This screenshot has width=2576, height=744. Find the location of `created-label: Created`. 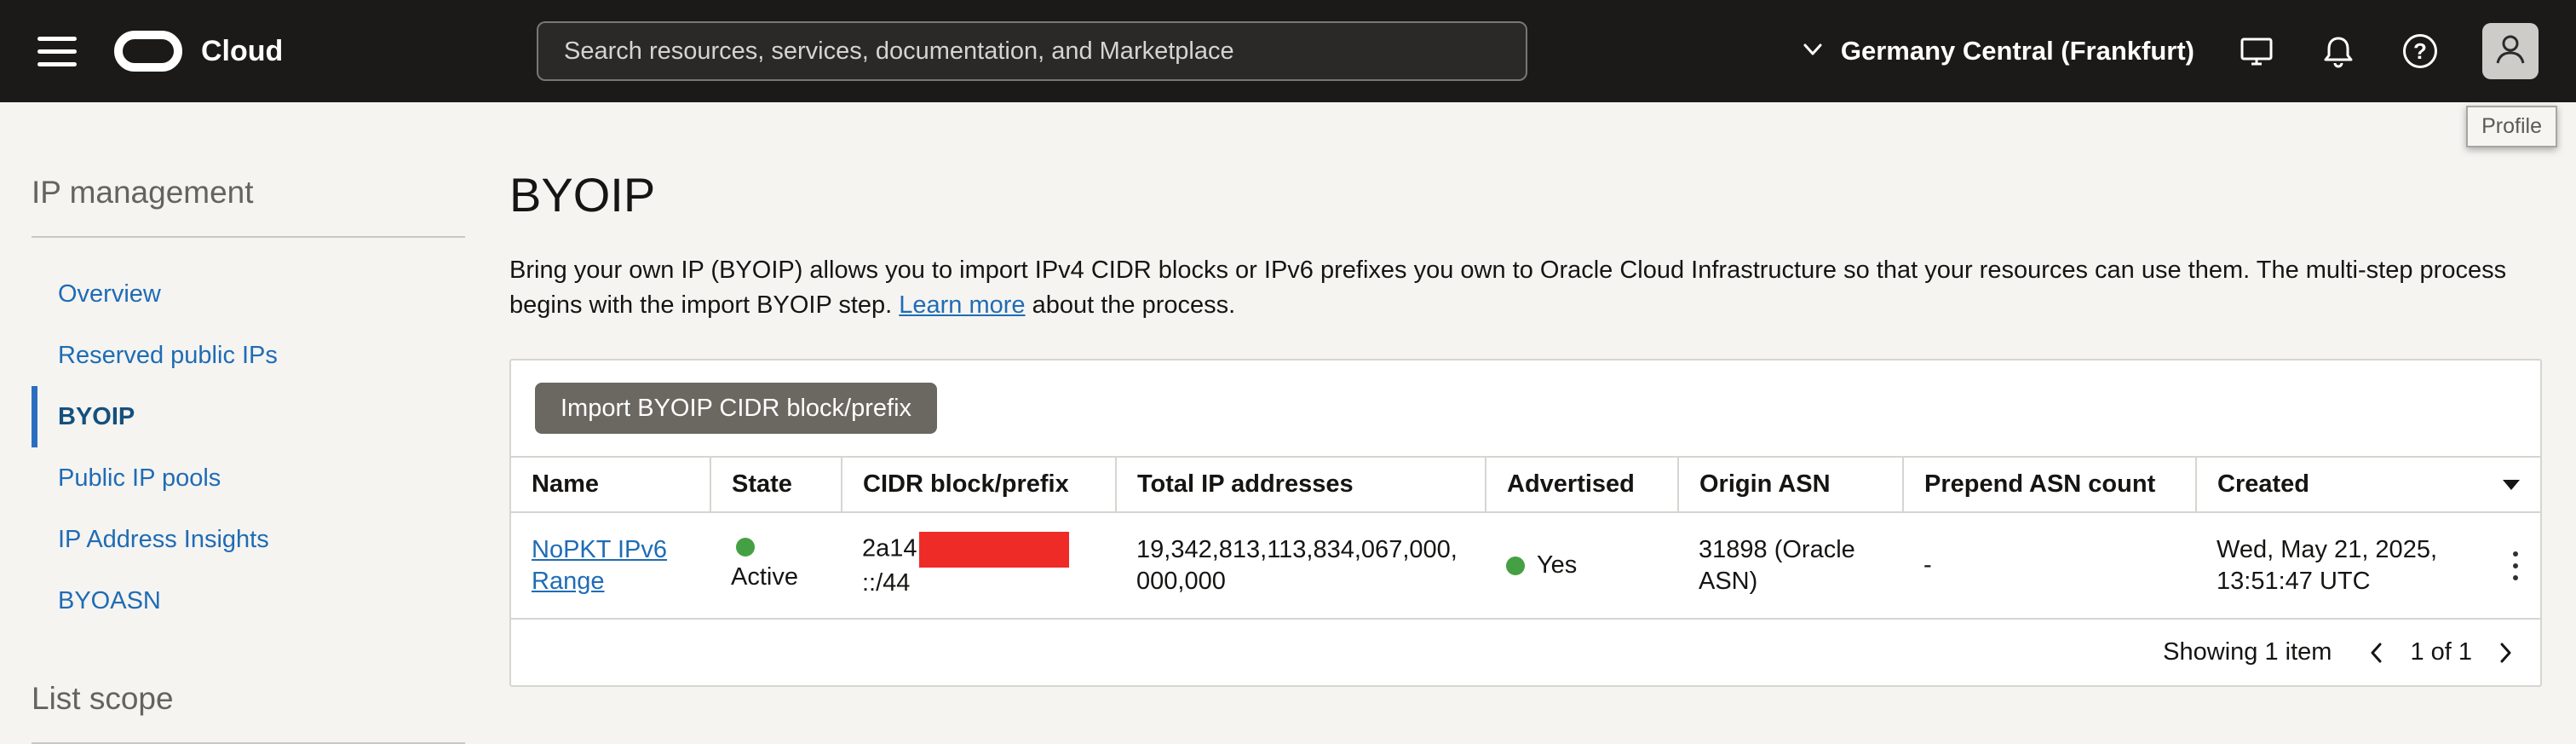

created-label: Created is located at coordinates (2263, 484).